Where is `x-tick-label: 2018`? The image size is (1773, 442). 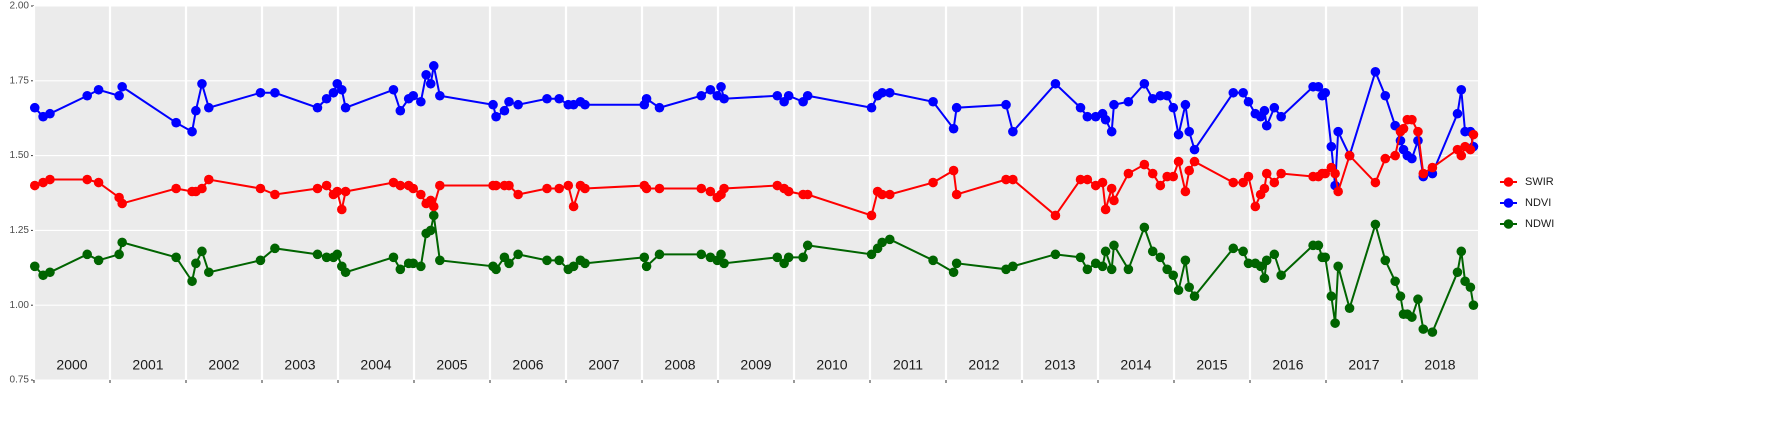
x-tick-label: 2018 is located at coordinates (1439, 365).